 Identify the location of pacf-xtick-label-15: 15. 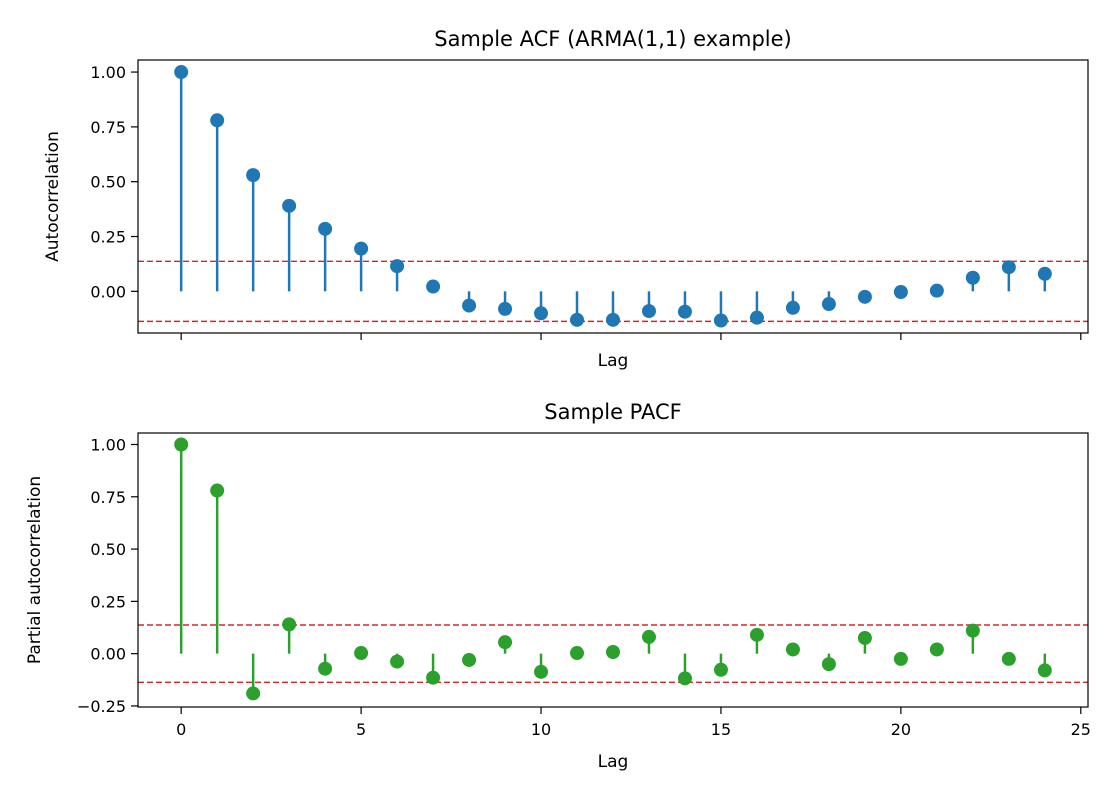
(721, 729).